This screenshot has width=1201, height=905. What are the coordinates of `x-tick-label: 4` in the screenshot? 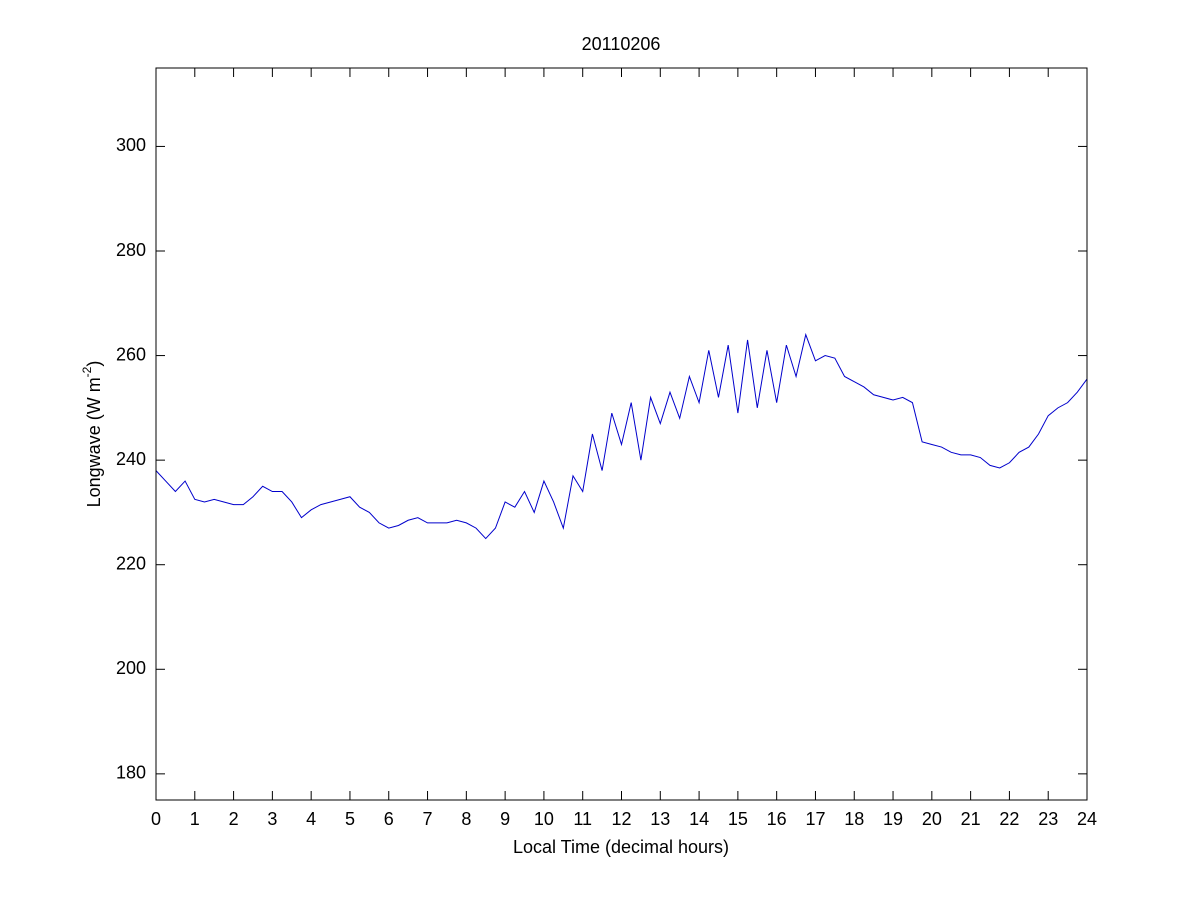 It's located at (311, 819).